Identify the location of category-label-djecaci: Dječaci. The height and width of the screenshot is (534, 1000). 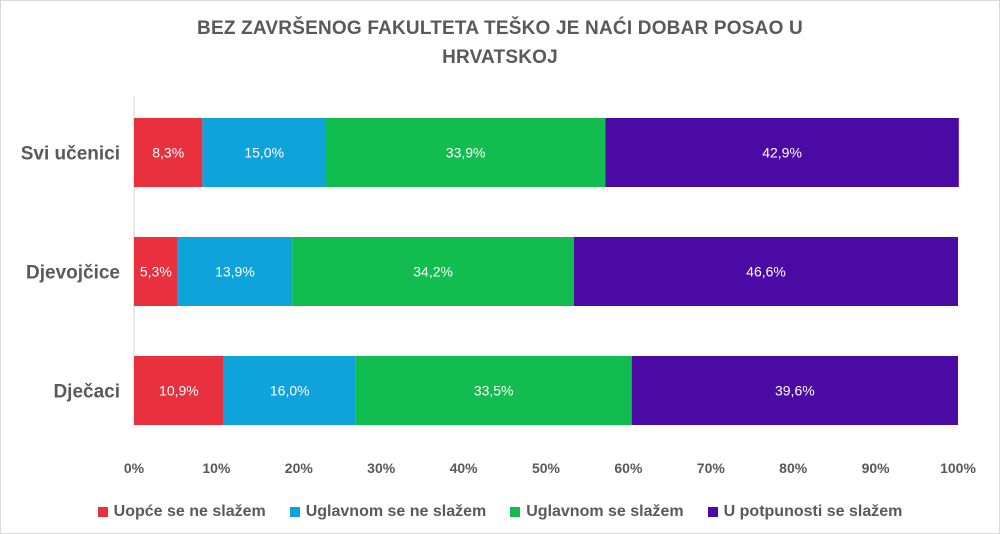
(86, 392).